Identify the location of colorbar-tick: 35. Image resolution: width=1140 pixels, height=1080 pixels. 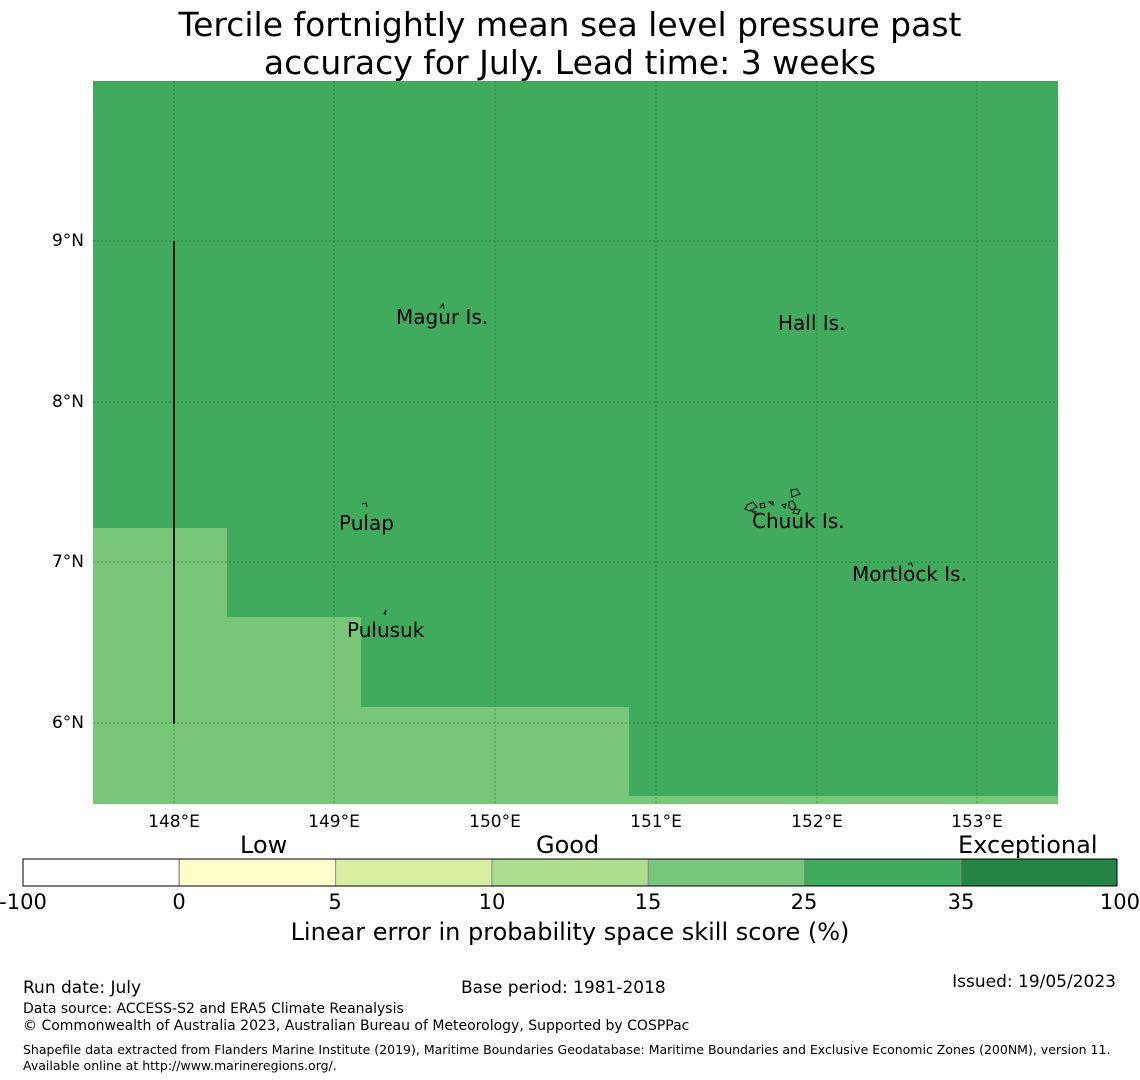
(961, 902).